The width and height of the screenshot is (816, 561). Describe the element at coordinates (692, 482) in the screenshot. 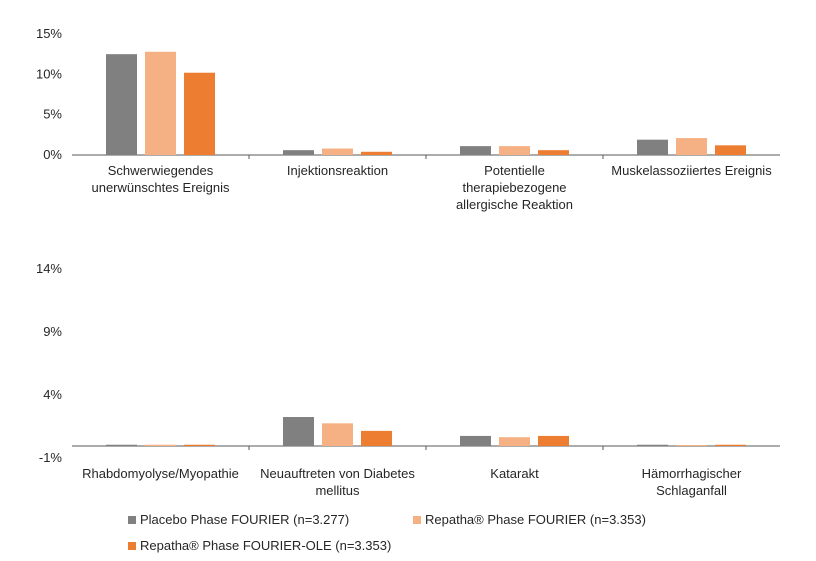

I see `x-category-label: Hämorrhagischer Schlaganfall` at that location.